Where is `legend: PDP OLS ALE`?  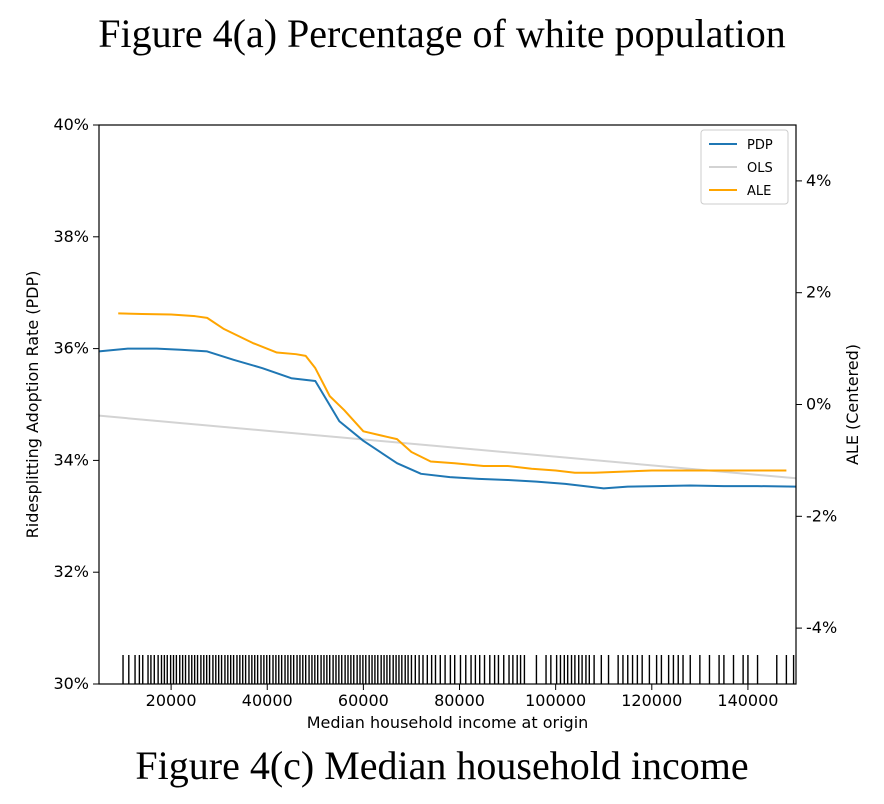
legend: PDP OLS ALE is located at coordinates (744, 167).